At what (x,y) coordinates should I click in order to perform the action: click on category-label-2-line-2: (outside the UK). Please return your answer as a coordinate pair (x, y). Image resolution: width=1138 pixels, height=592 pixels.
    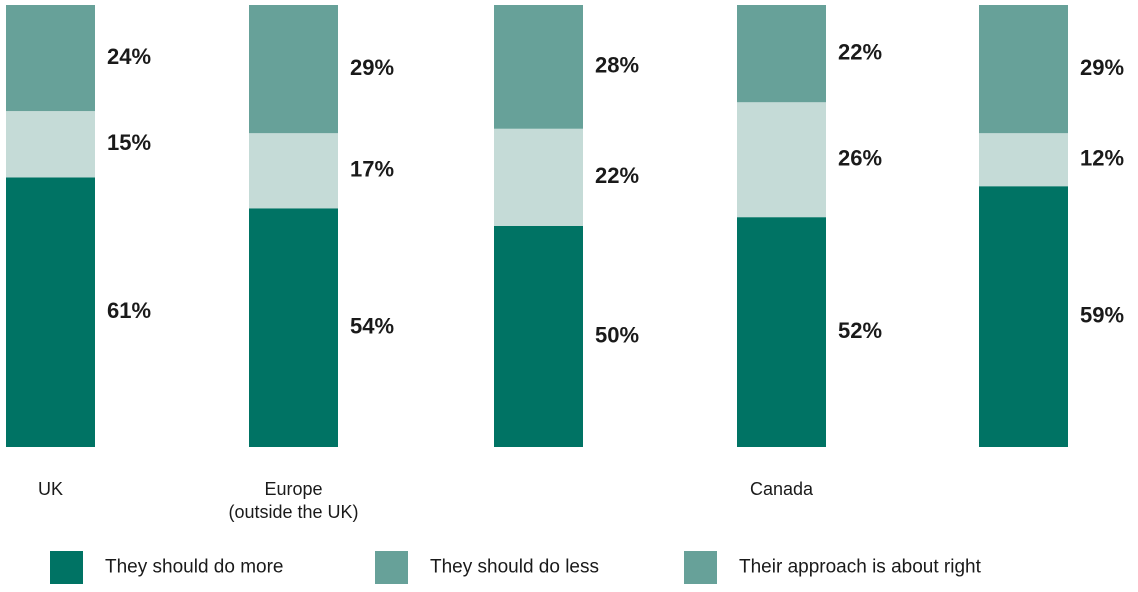
    Looking at the image, I should click on (293, 512).